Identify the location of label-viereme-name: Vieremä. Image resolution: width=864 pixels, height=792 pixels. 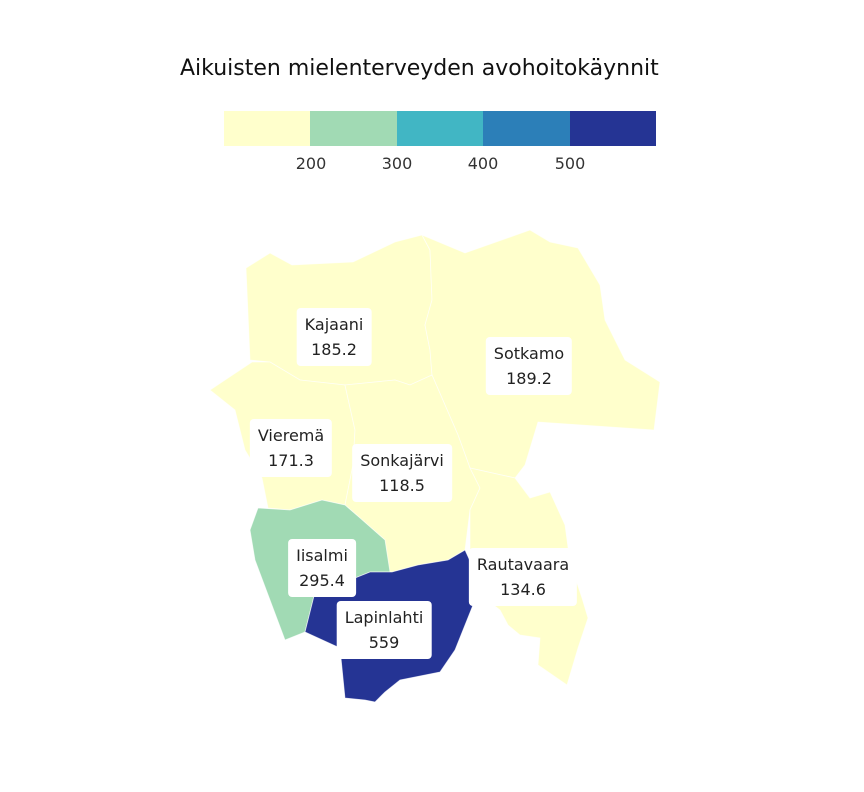
(291, 435).